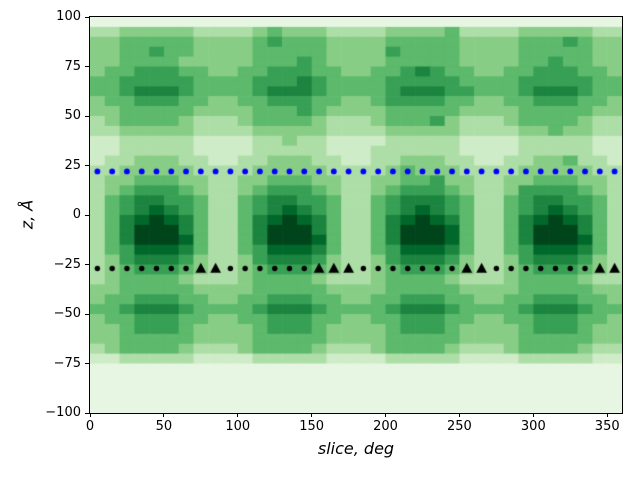  Describe the element at coordinates (164, 426) in the screenshot. I see `x-tick-label: 50` at that location.